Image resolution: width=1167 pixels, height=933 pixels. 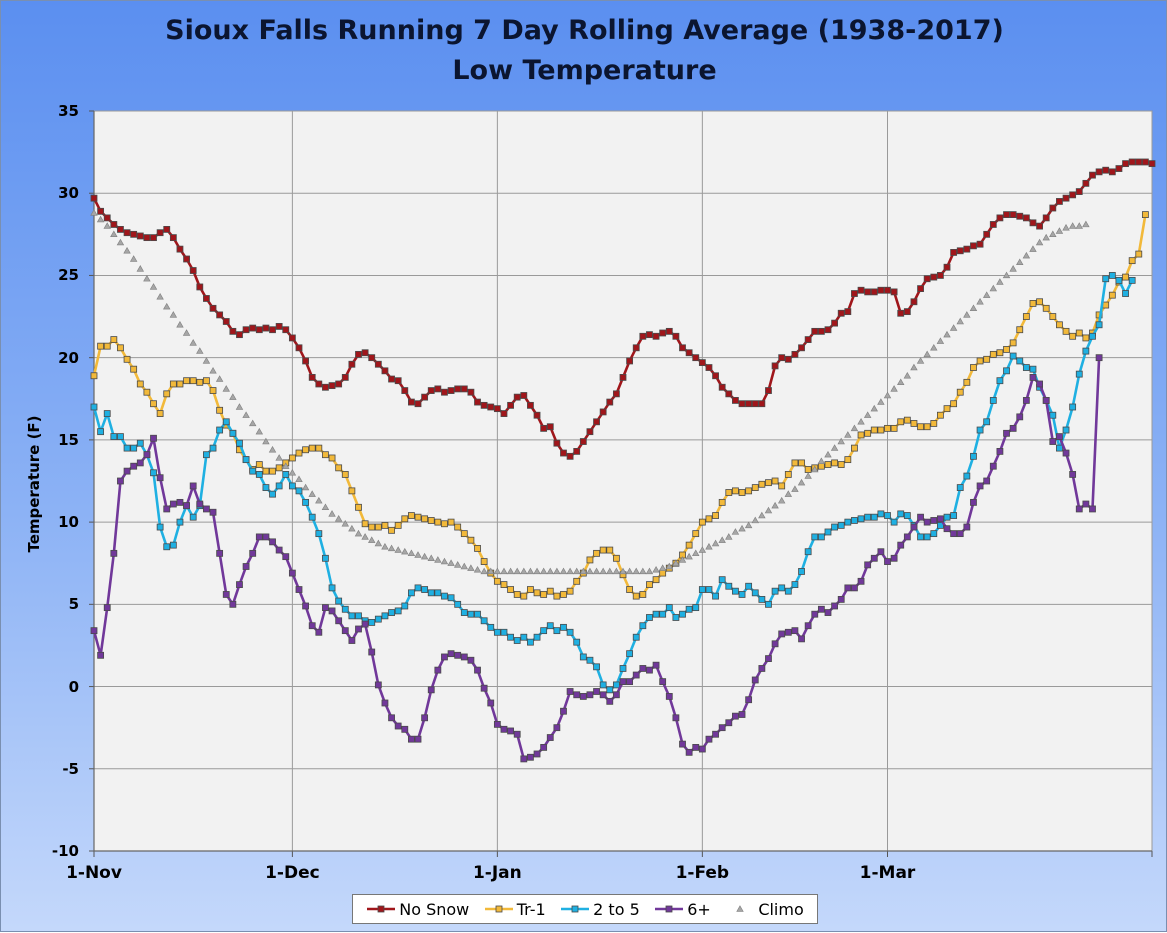 I want to click on legend-label: Tr-1, so click(x=531, y=909).